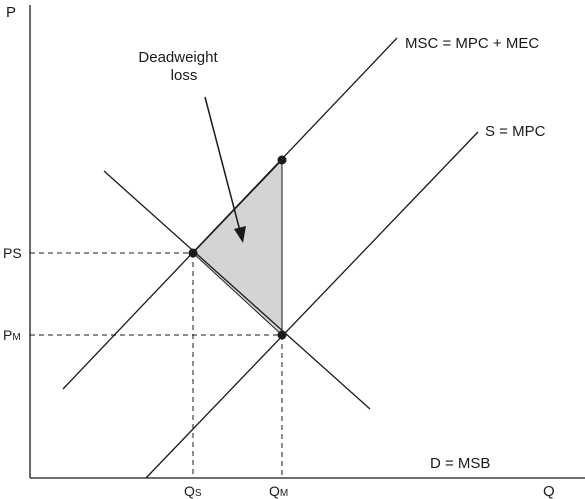  I want to click on annotation-line-1: Deadweight, so click(178, 57).